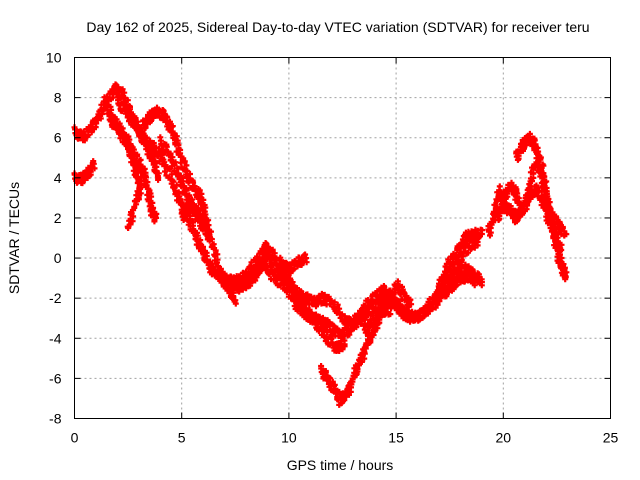 The width and height of the screenshot is (640, 480). Describe the element at coordinates (504, 438) in the screenshot. I see `x-tick-label: 20` at that location.